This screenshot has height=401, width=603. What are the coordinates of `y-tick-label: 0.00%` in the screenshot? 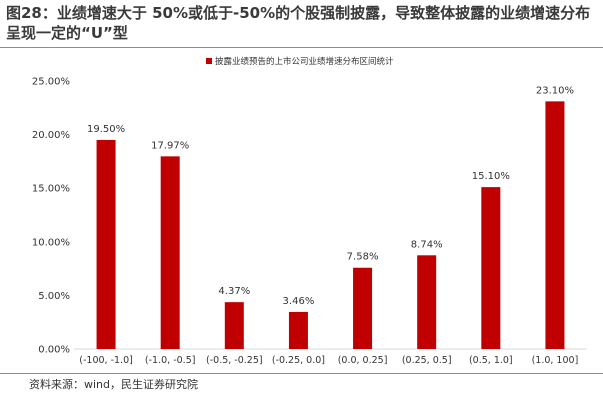 It's located at (54, 350).